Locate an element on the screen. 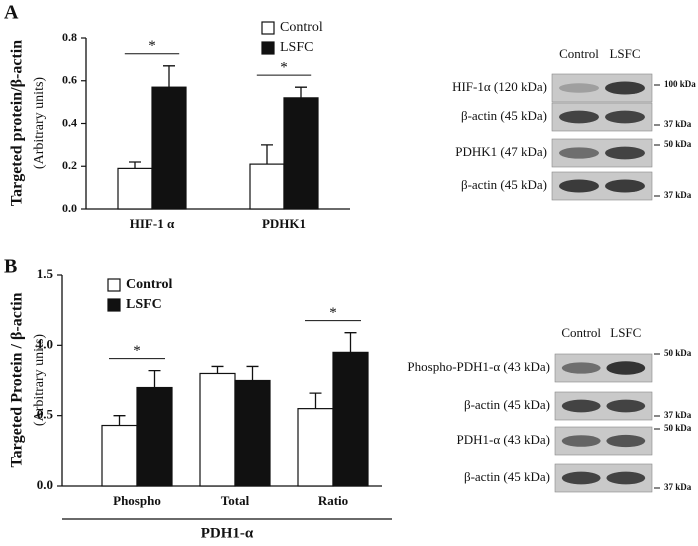  y-tick-label: 0.5 is located at coordinates (45, 414).